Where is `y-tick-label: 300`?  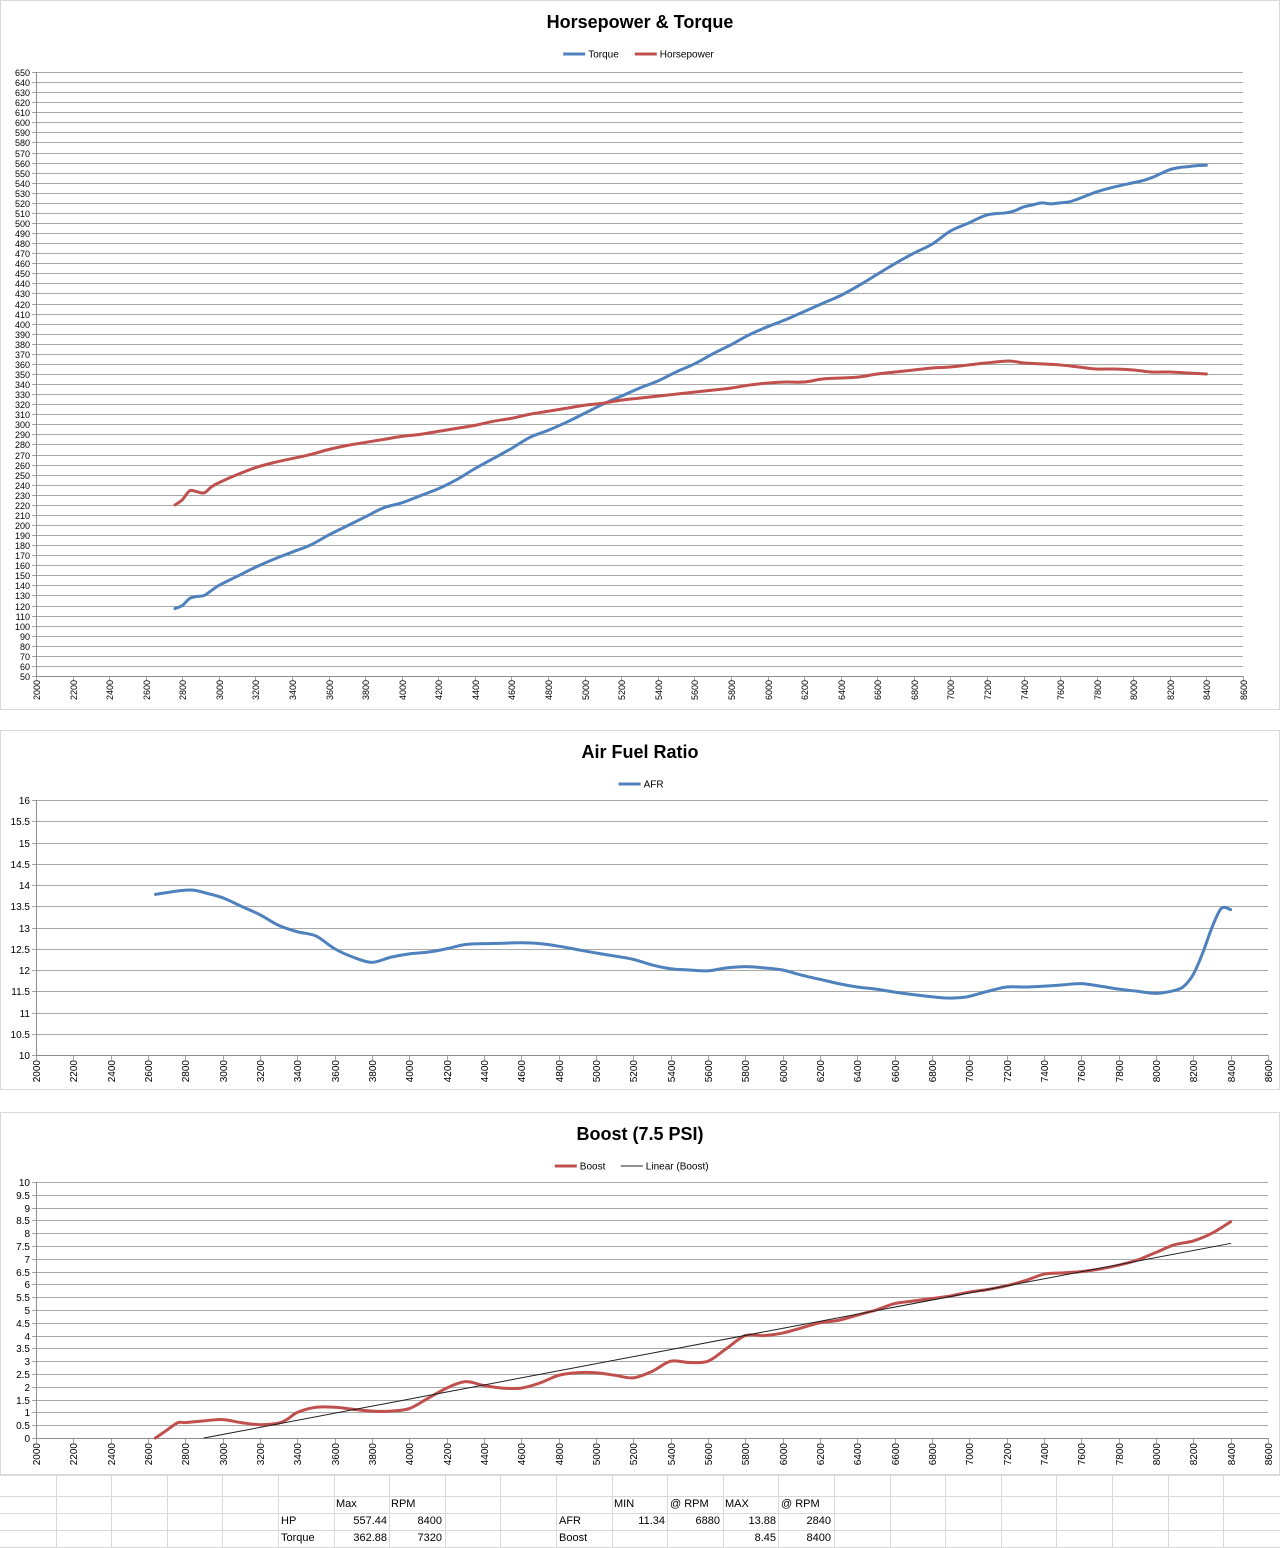
y-tick-label: 300 is located at coordinates (22, 425).